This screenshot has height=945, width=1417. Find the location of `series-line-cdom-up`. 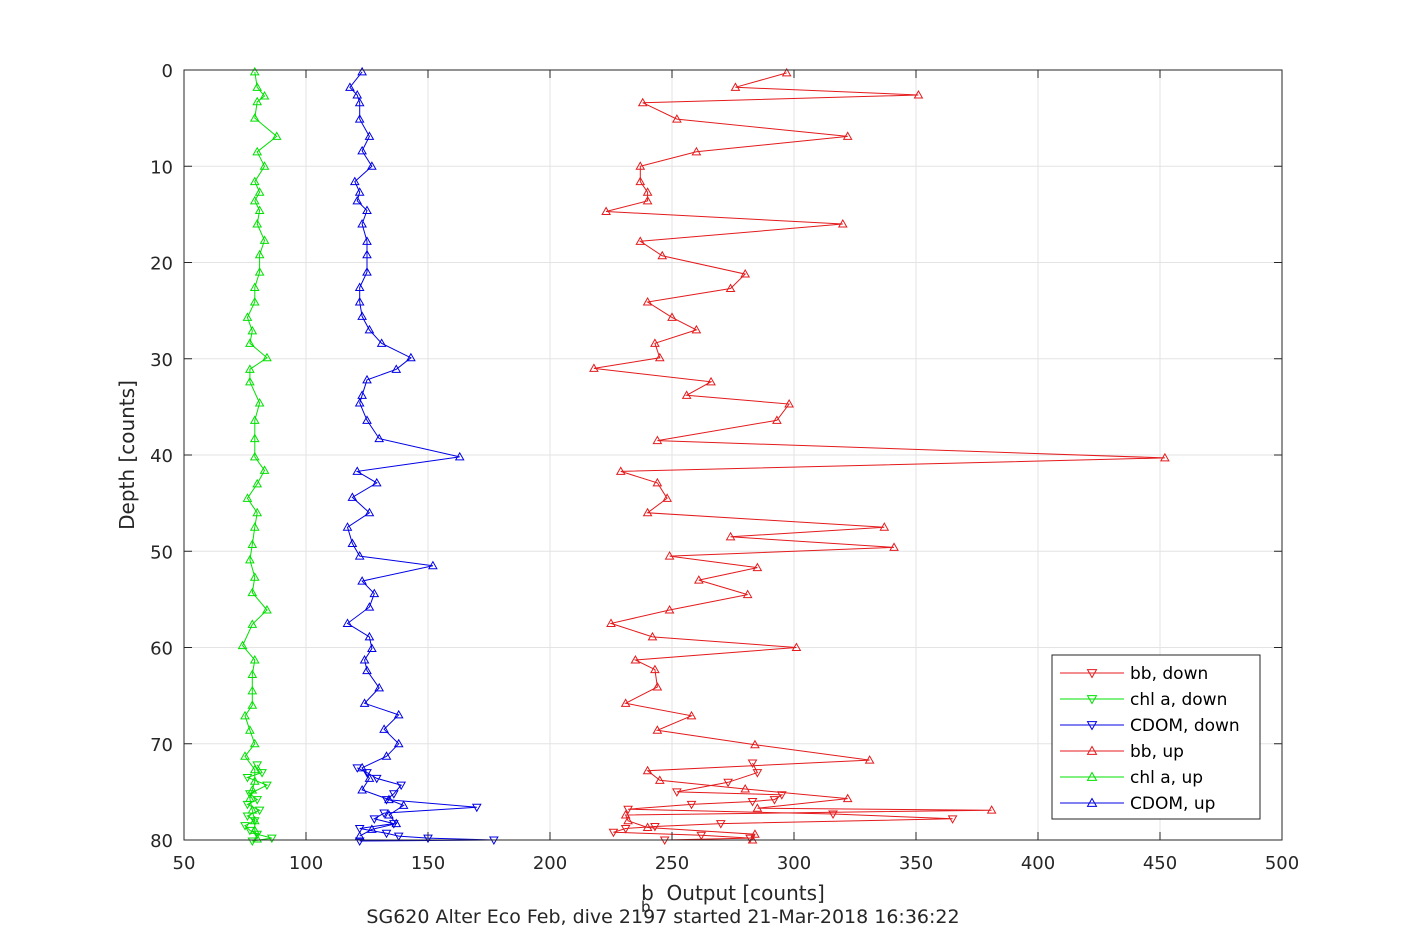

series-line-cdom-up is located at coordinates (403, 454).